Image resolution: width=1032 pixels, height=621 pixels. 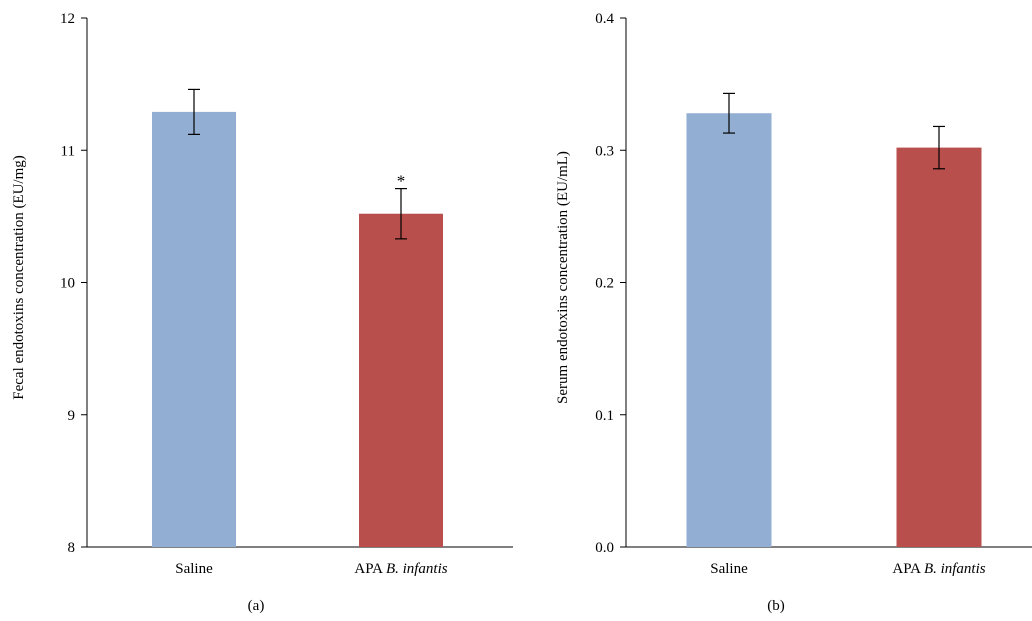 What do you see at coordinates (604, 416) in the screenshot?
I see `y-tick-label: 0.1` at bounding box center [604, 416].